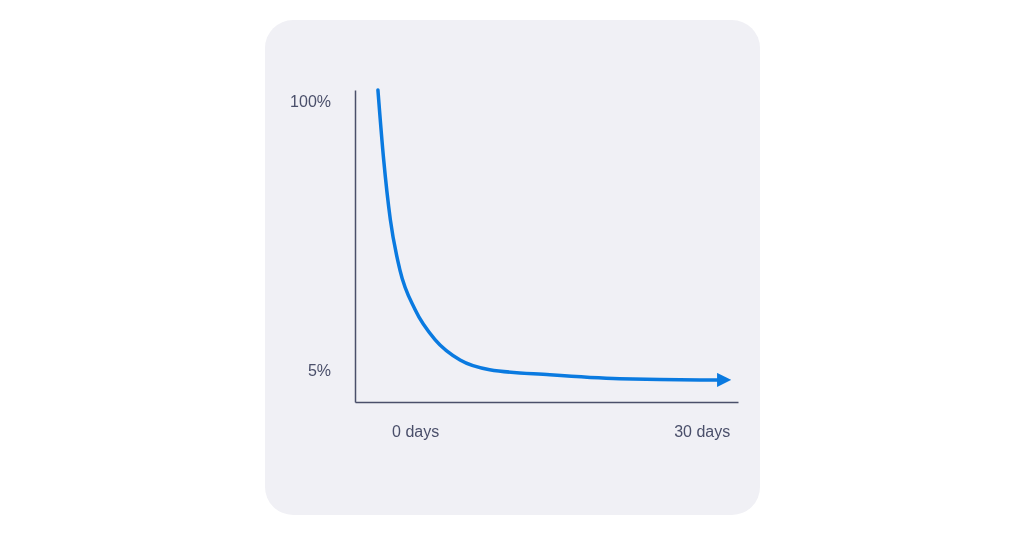  I want to click on x-tick-label: 30 days, so click(702, 432).